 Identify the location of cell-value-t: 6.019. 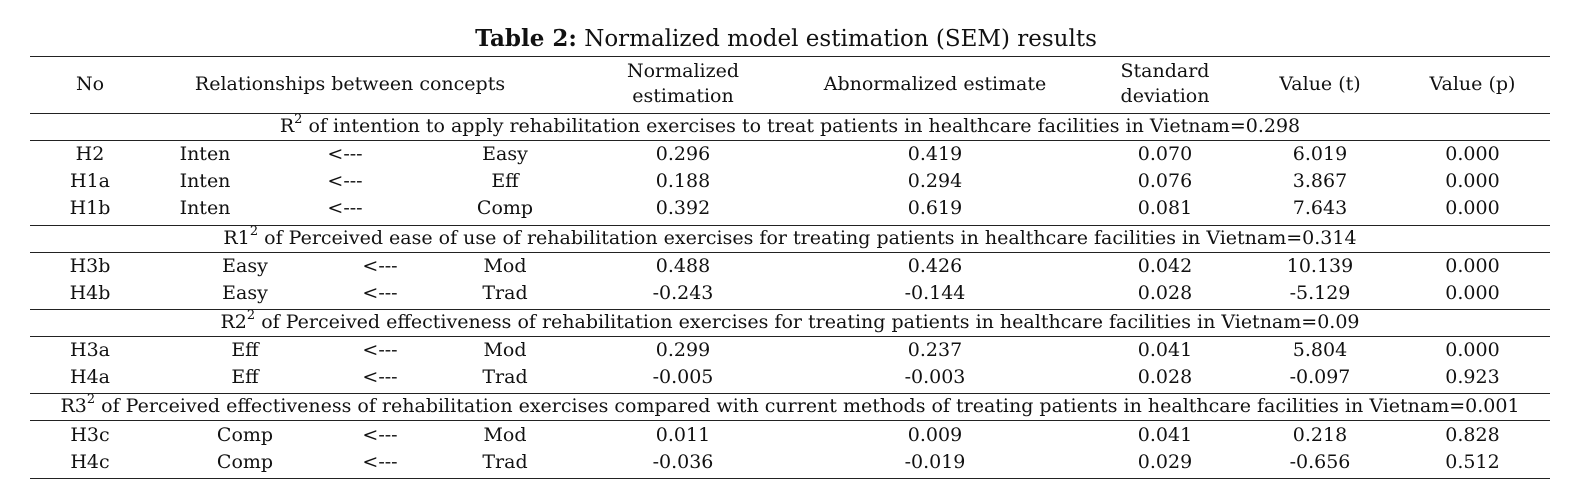
(1320, 154).